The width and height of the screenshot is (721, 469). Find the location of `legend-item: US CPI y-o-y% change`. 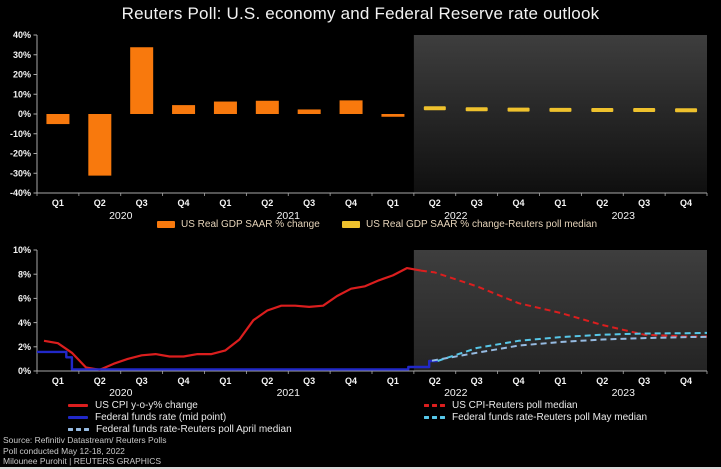

legend-item: US CPI y-o-y% change is located at coordinates (180, 405).